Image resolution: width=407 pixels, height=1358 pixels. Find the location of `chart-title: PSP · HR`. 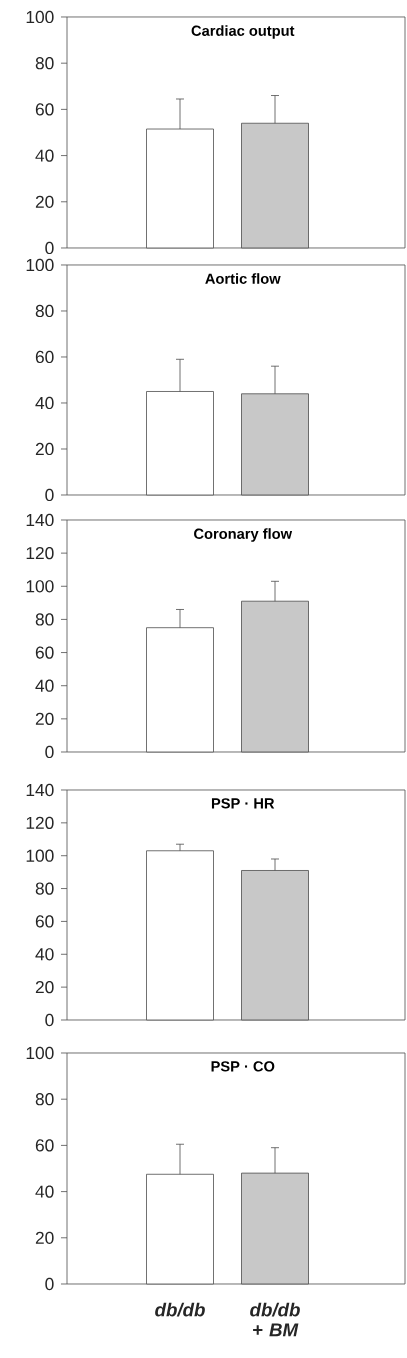

chart-title: PSP · HR is located at coordinates (243, 803).